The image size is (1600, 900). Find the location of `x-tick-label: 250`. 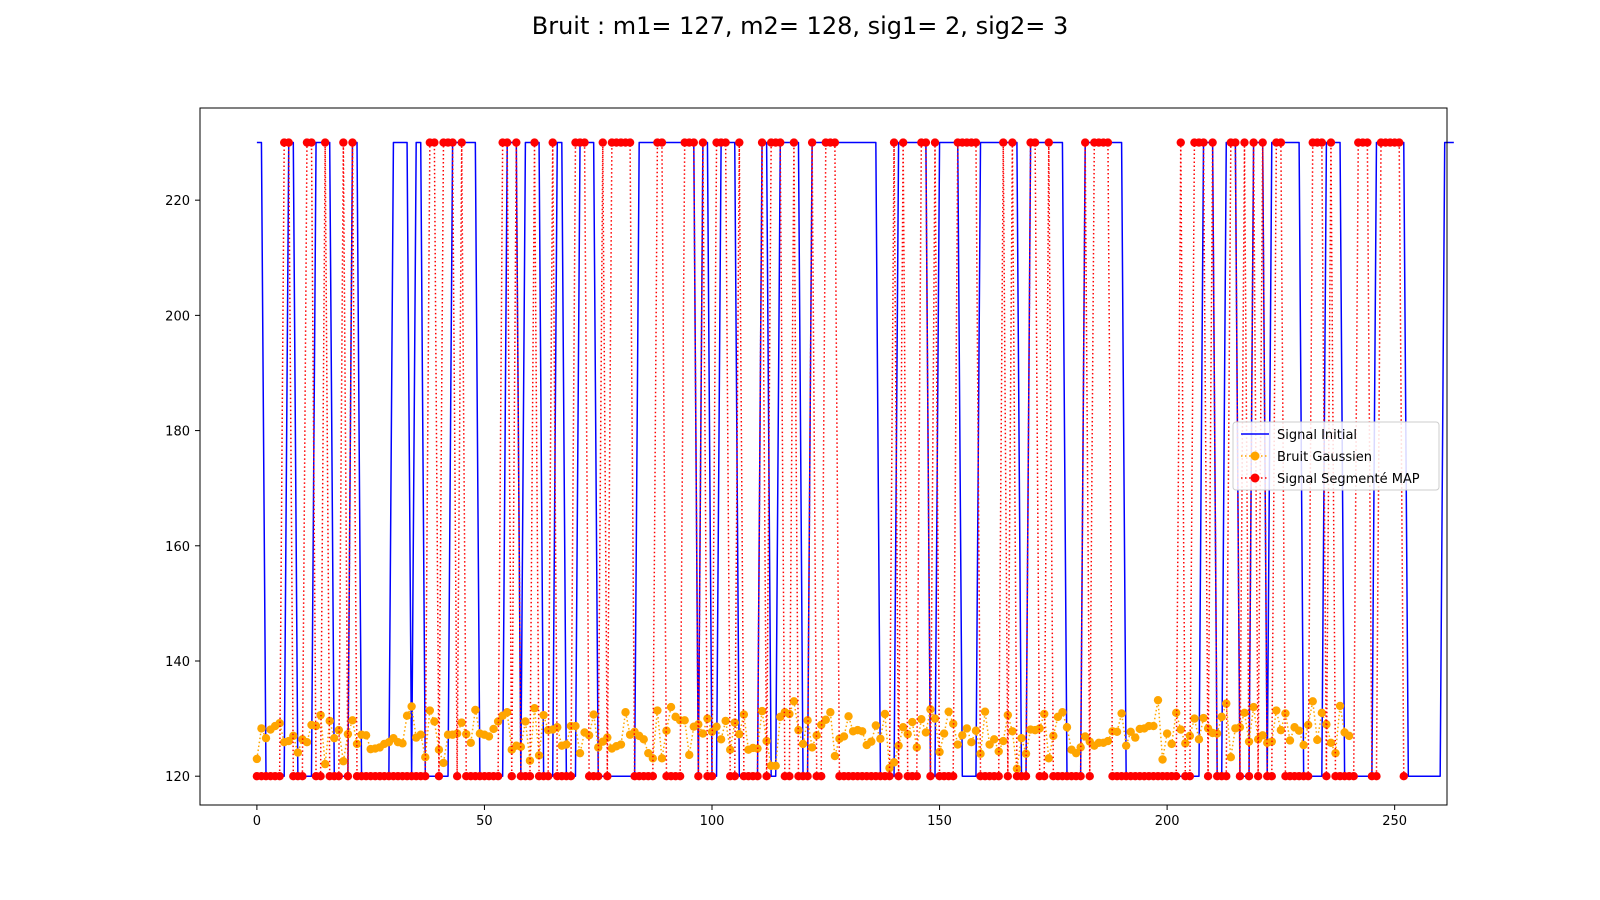

x-tick-label: 250 is located at coordinates (1394, 821).